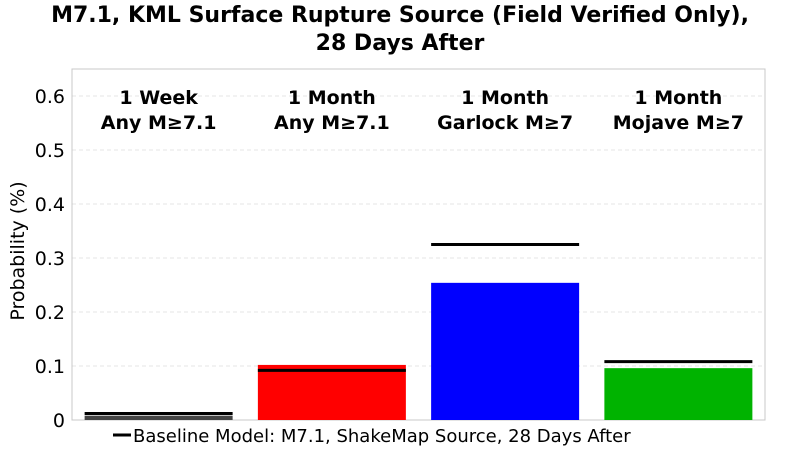 The image size is (800, 450). Describe the element at coordinates (400, 43) in the screenshot. I see `chart-title-line-2: 28 Days After` at that location.